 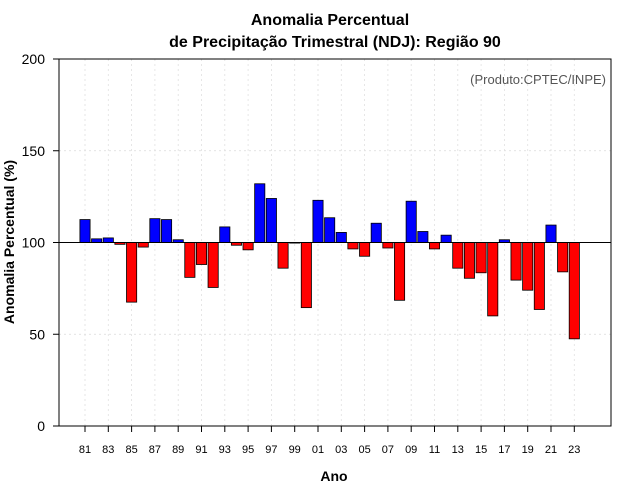 What do you see at coordinates (248, 450) in the screenshot?
I see `x-tick-label: 95` at bounding box center [248, 450].